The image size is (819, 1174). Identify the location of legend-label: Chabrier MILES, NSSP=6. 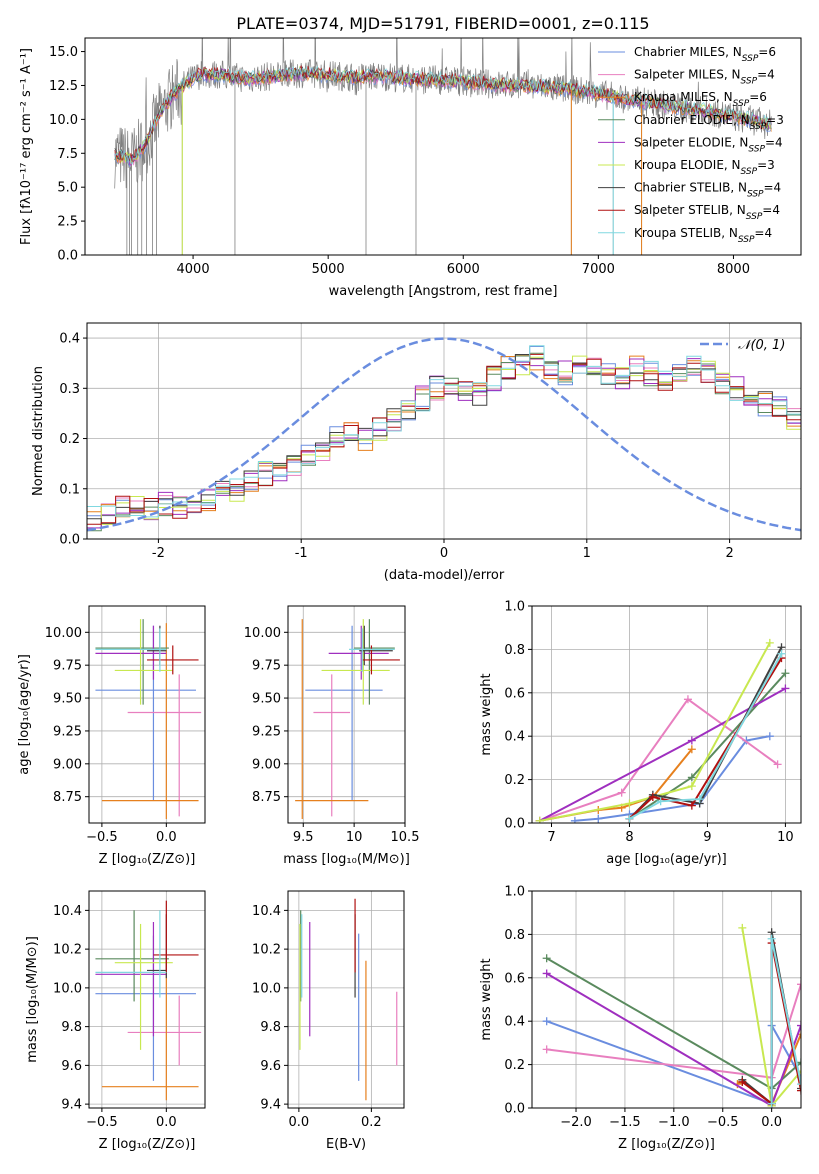
(705, 54).